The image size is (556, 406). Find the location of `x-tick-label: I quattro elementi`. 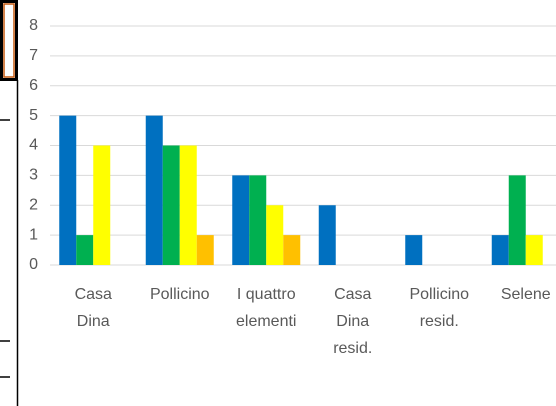

x-tick-label: I quattro elementi is located at coordinates (266, 308).